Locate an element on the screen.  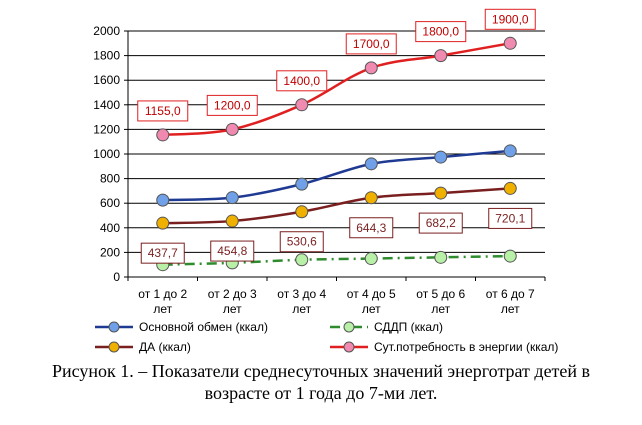
data-label-text: 1155,0 is located at coordinates (163, 111).